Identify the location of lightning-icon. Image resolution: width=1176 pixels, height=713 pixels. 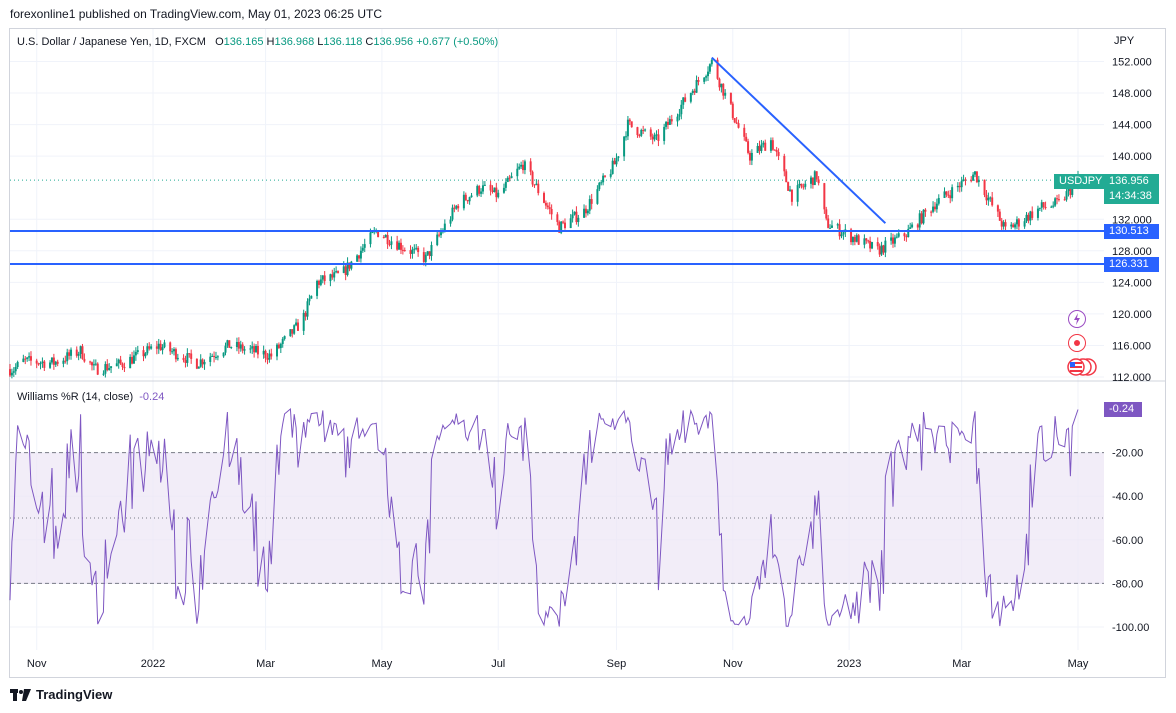
(1077, 319).